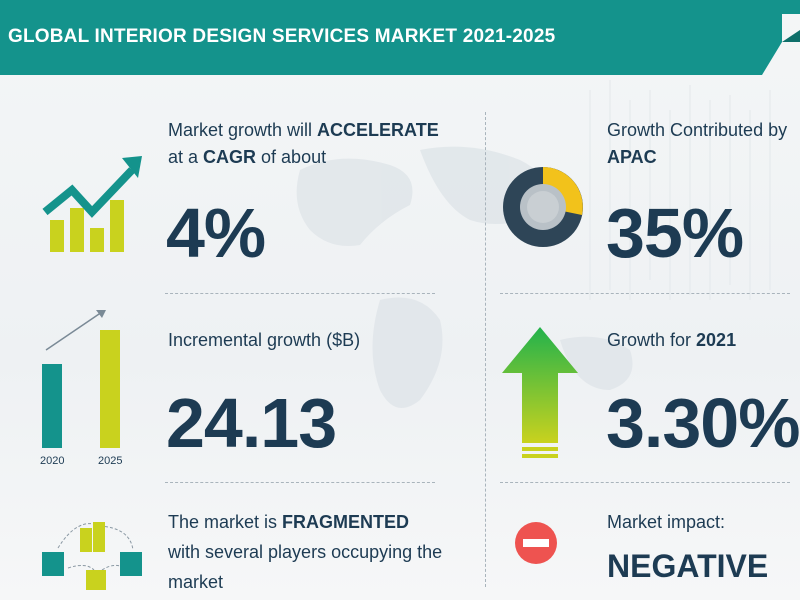 The image size is (800, 600). Describe the element at coordinates (666, 522) in the screenshot. I see `impact-label: Market impact:` at that location.